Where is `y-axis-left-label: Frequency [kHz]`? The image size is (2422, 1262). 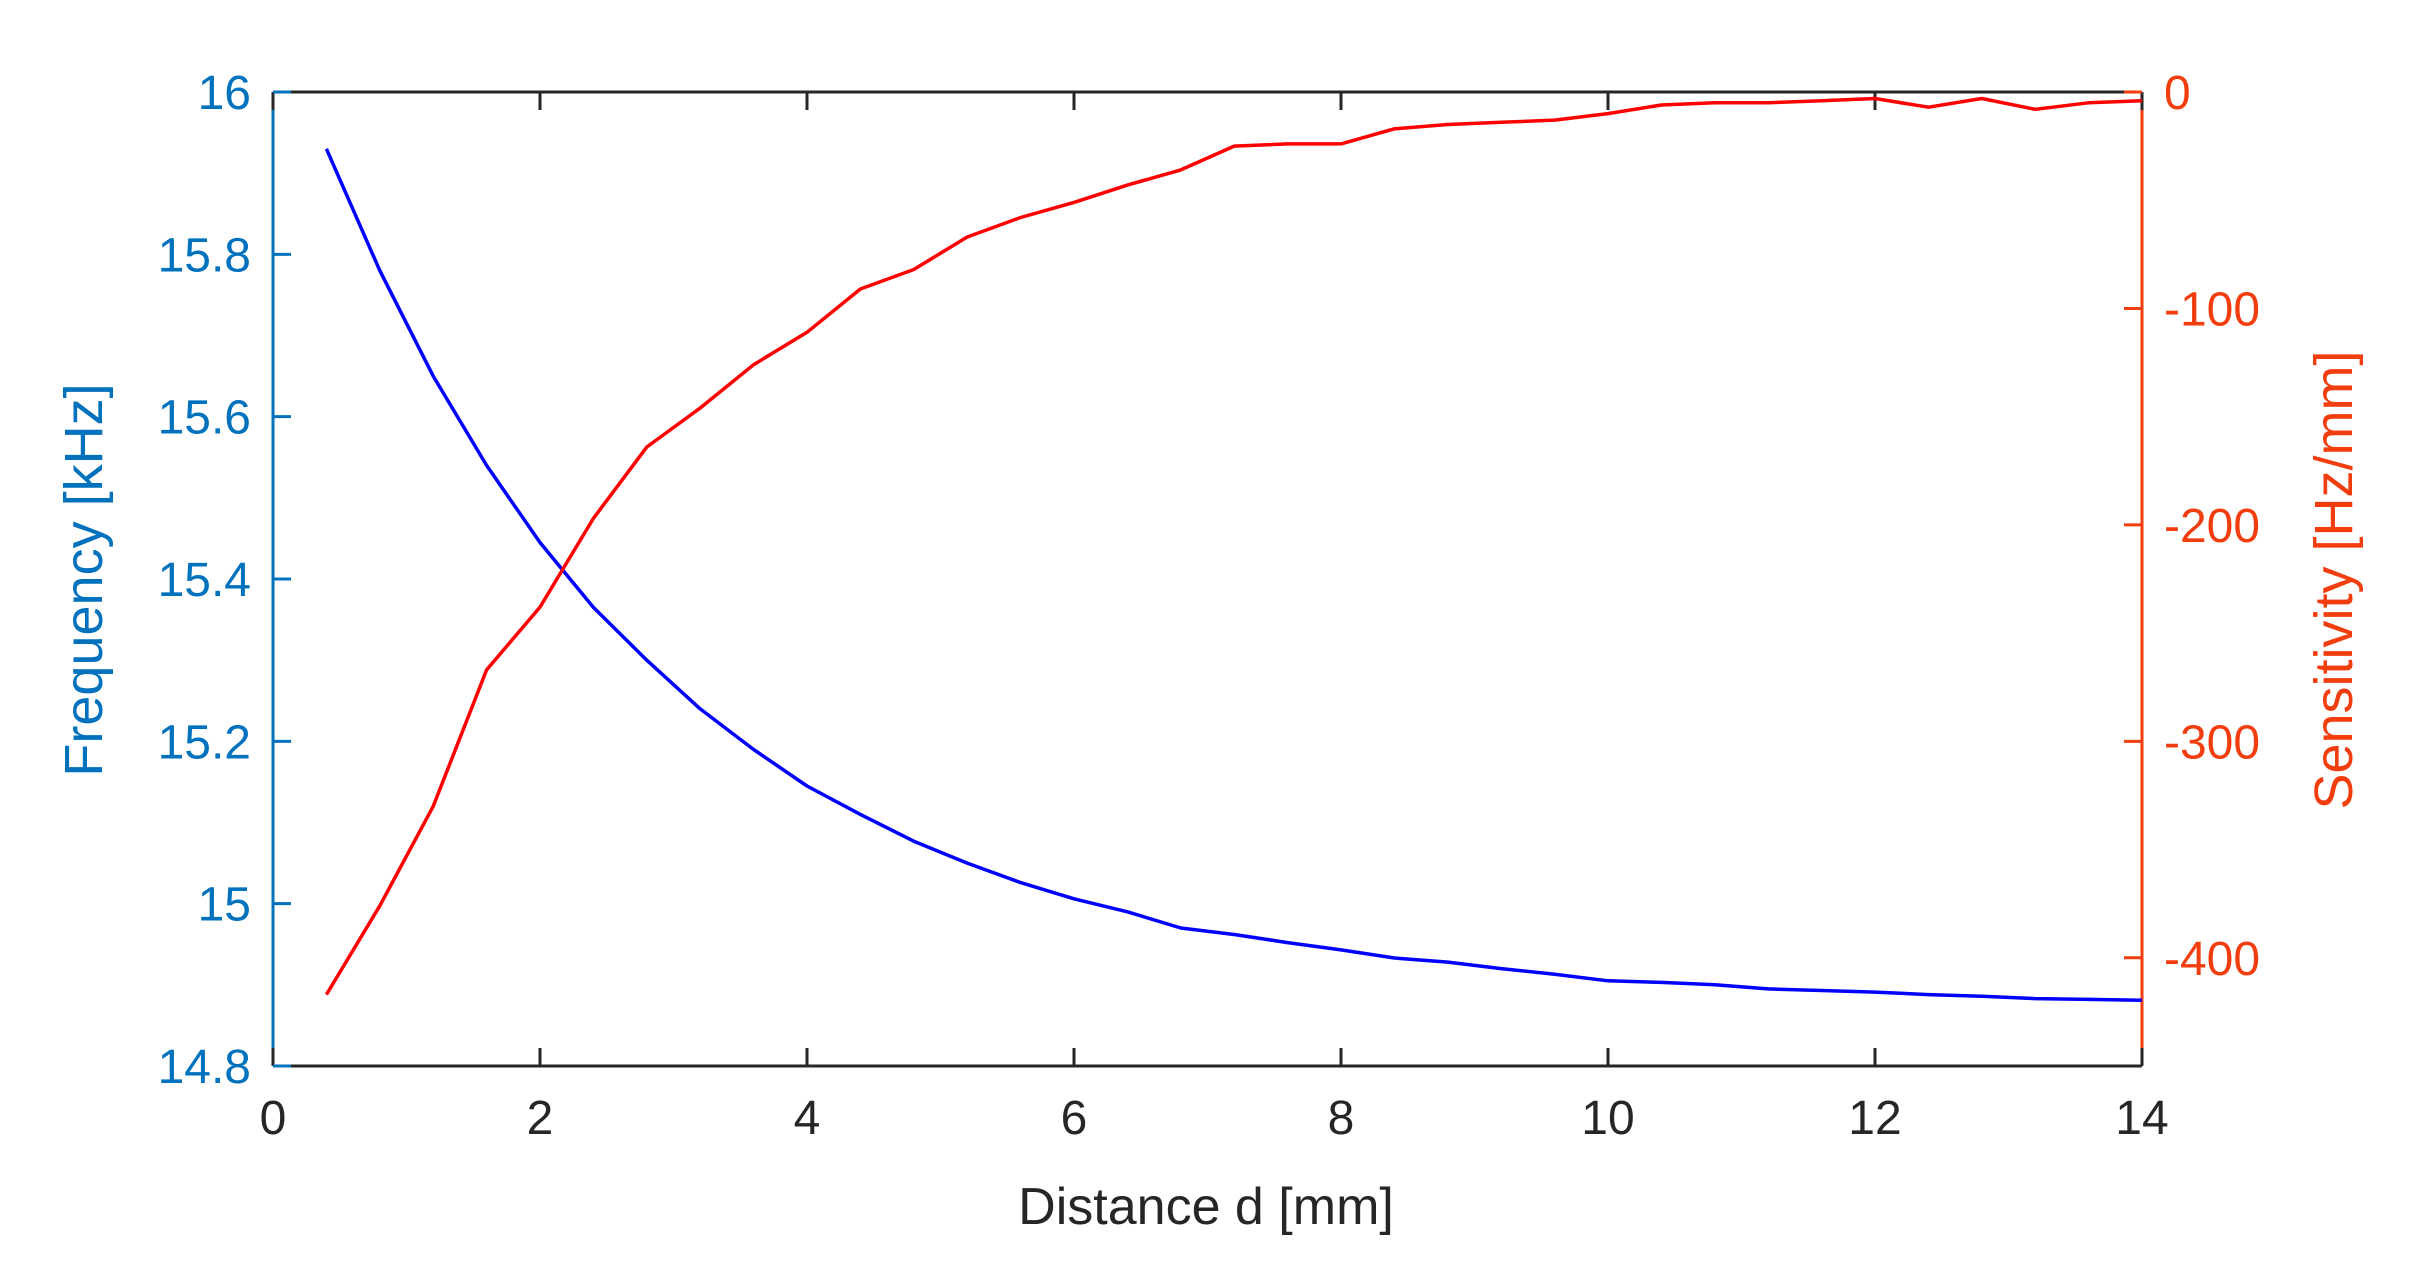 y-axis-left-label: Frequency [kHz] is located at coordinates (84, 579).